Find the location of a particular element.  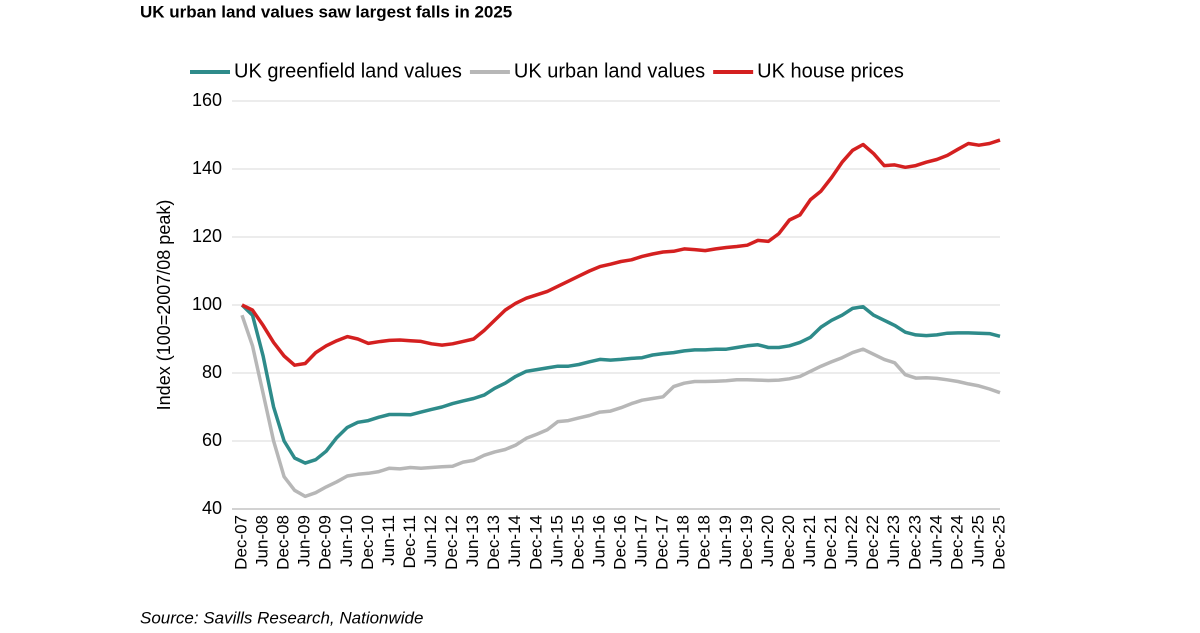

x-tick-label: Jun-20 is located at coordinates (767, 541).